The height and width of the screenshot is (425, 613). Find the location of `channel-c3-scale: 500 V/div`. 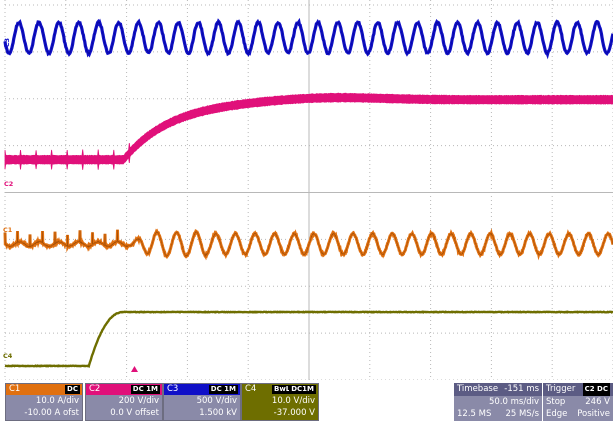

channel-c3-scale: 500 V/div is located at coordinates (216, 401).